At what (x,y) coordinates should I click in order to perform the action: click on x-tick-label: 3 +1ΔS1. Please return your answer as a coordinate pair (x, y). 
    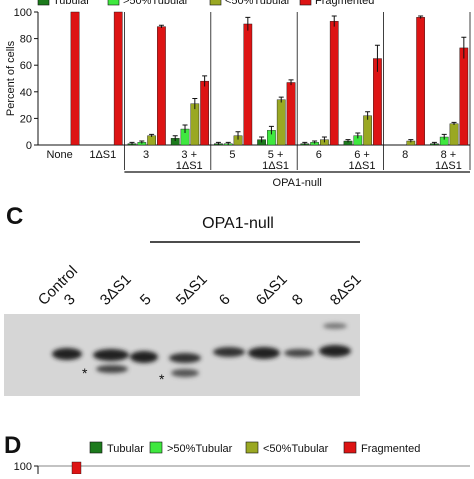
    Looking at the image, I should click on (189, 160).